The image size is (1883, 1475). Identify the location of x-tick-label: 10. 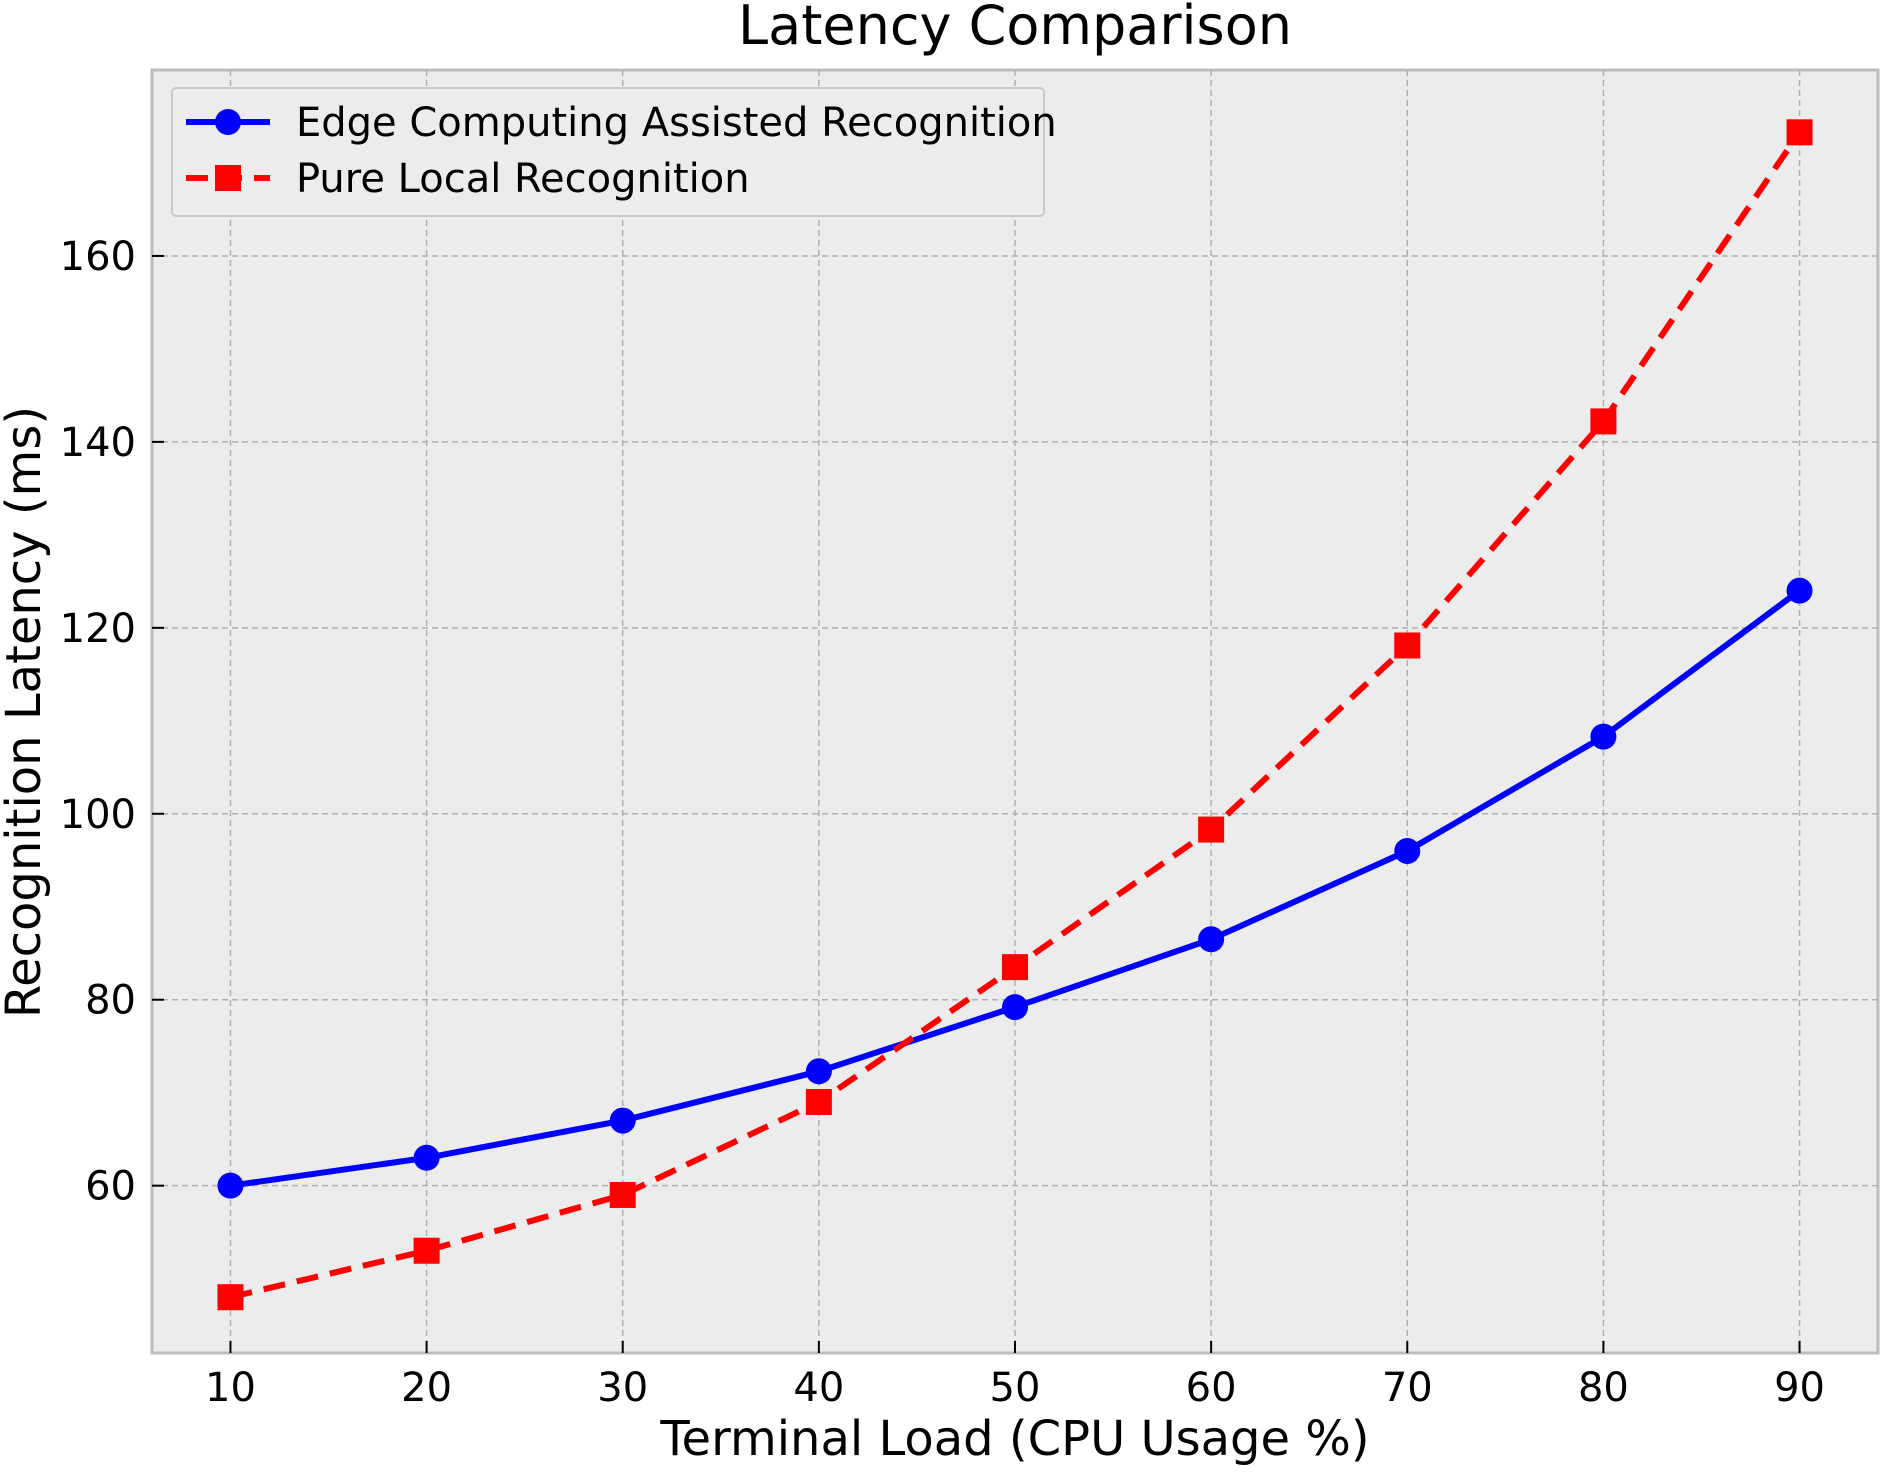
(230, 1388).